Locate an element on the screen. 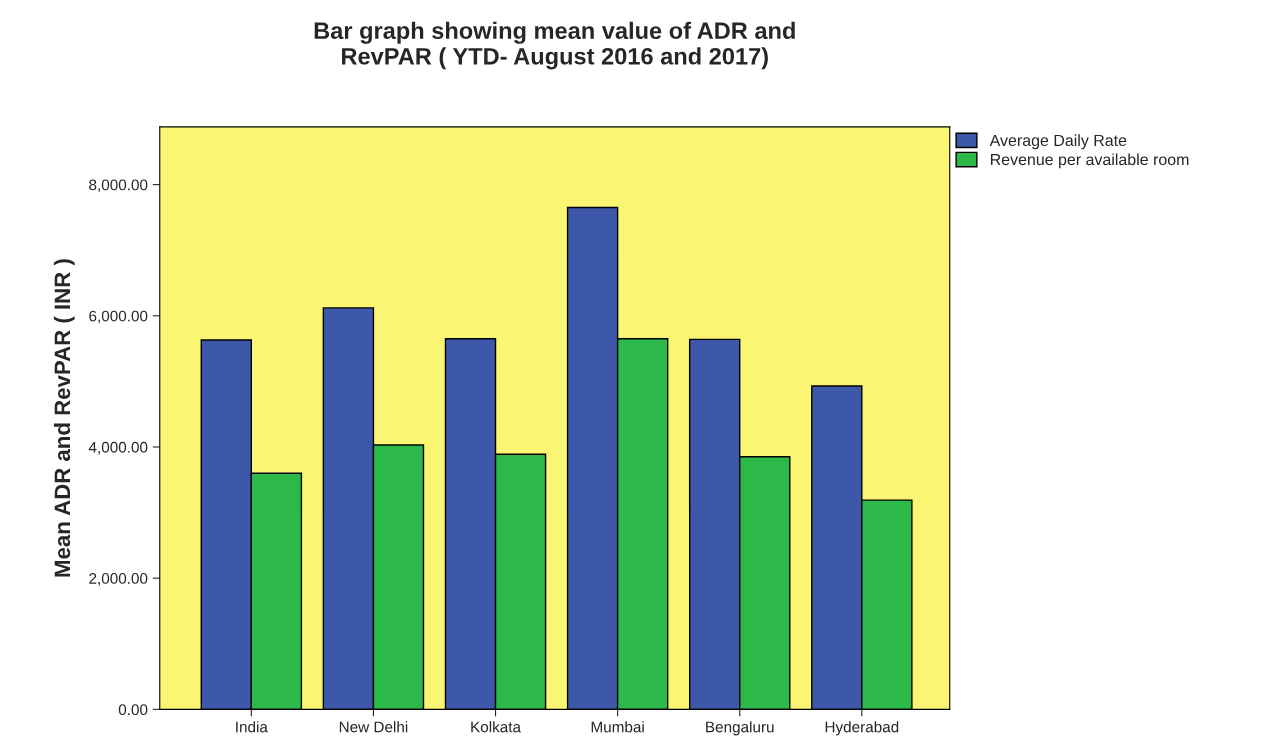 The height and width of the screenshot is (742, 1268). x-tick-label: Hyderabad is located at coordinates (862, 728).